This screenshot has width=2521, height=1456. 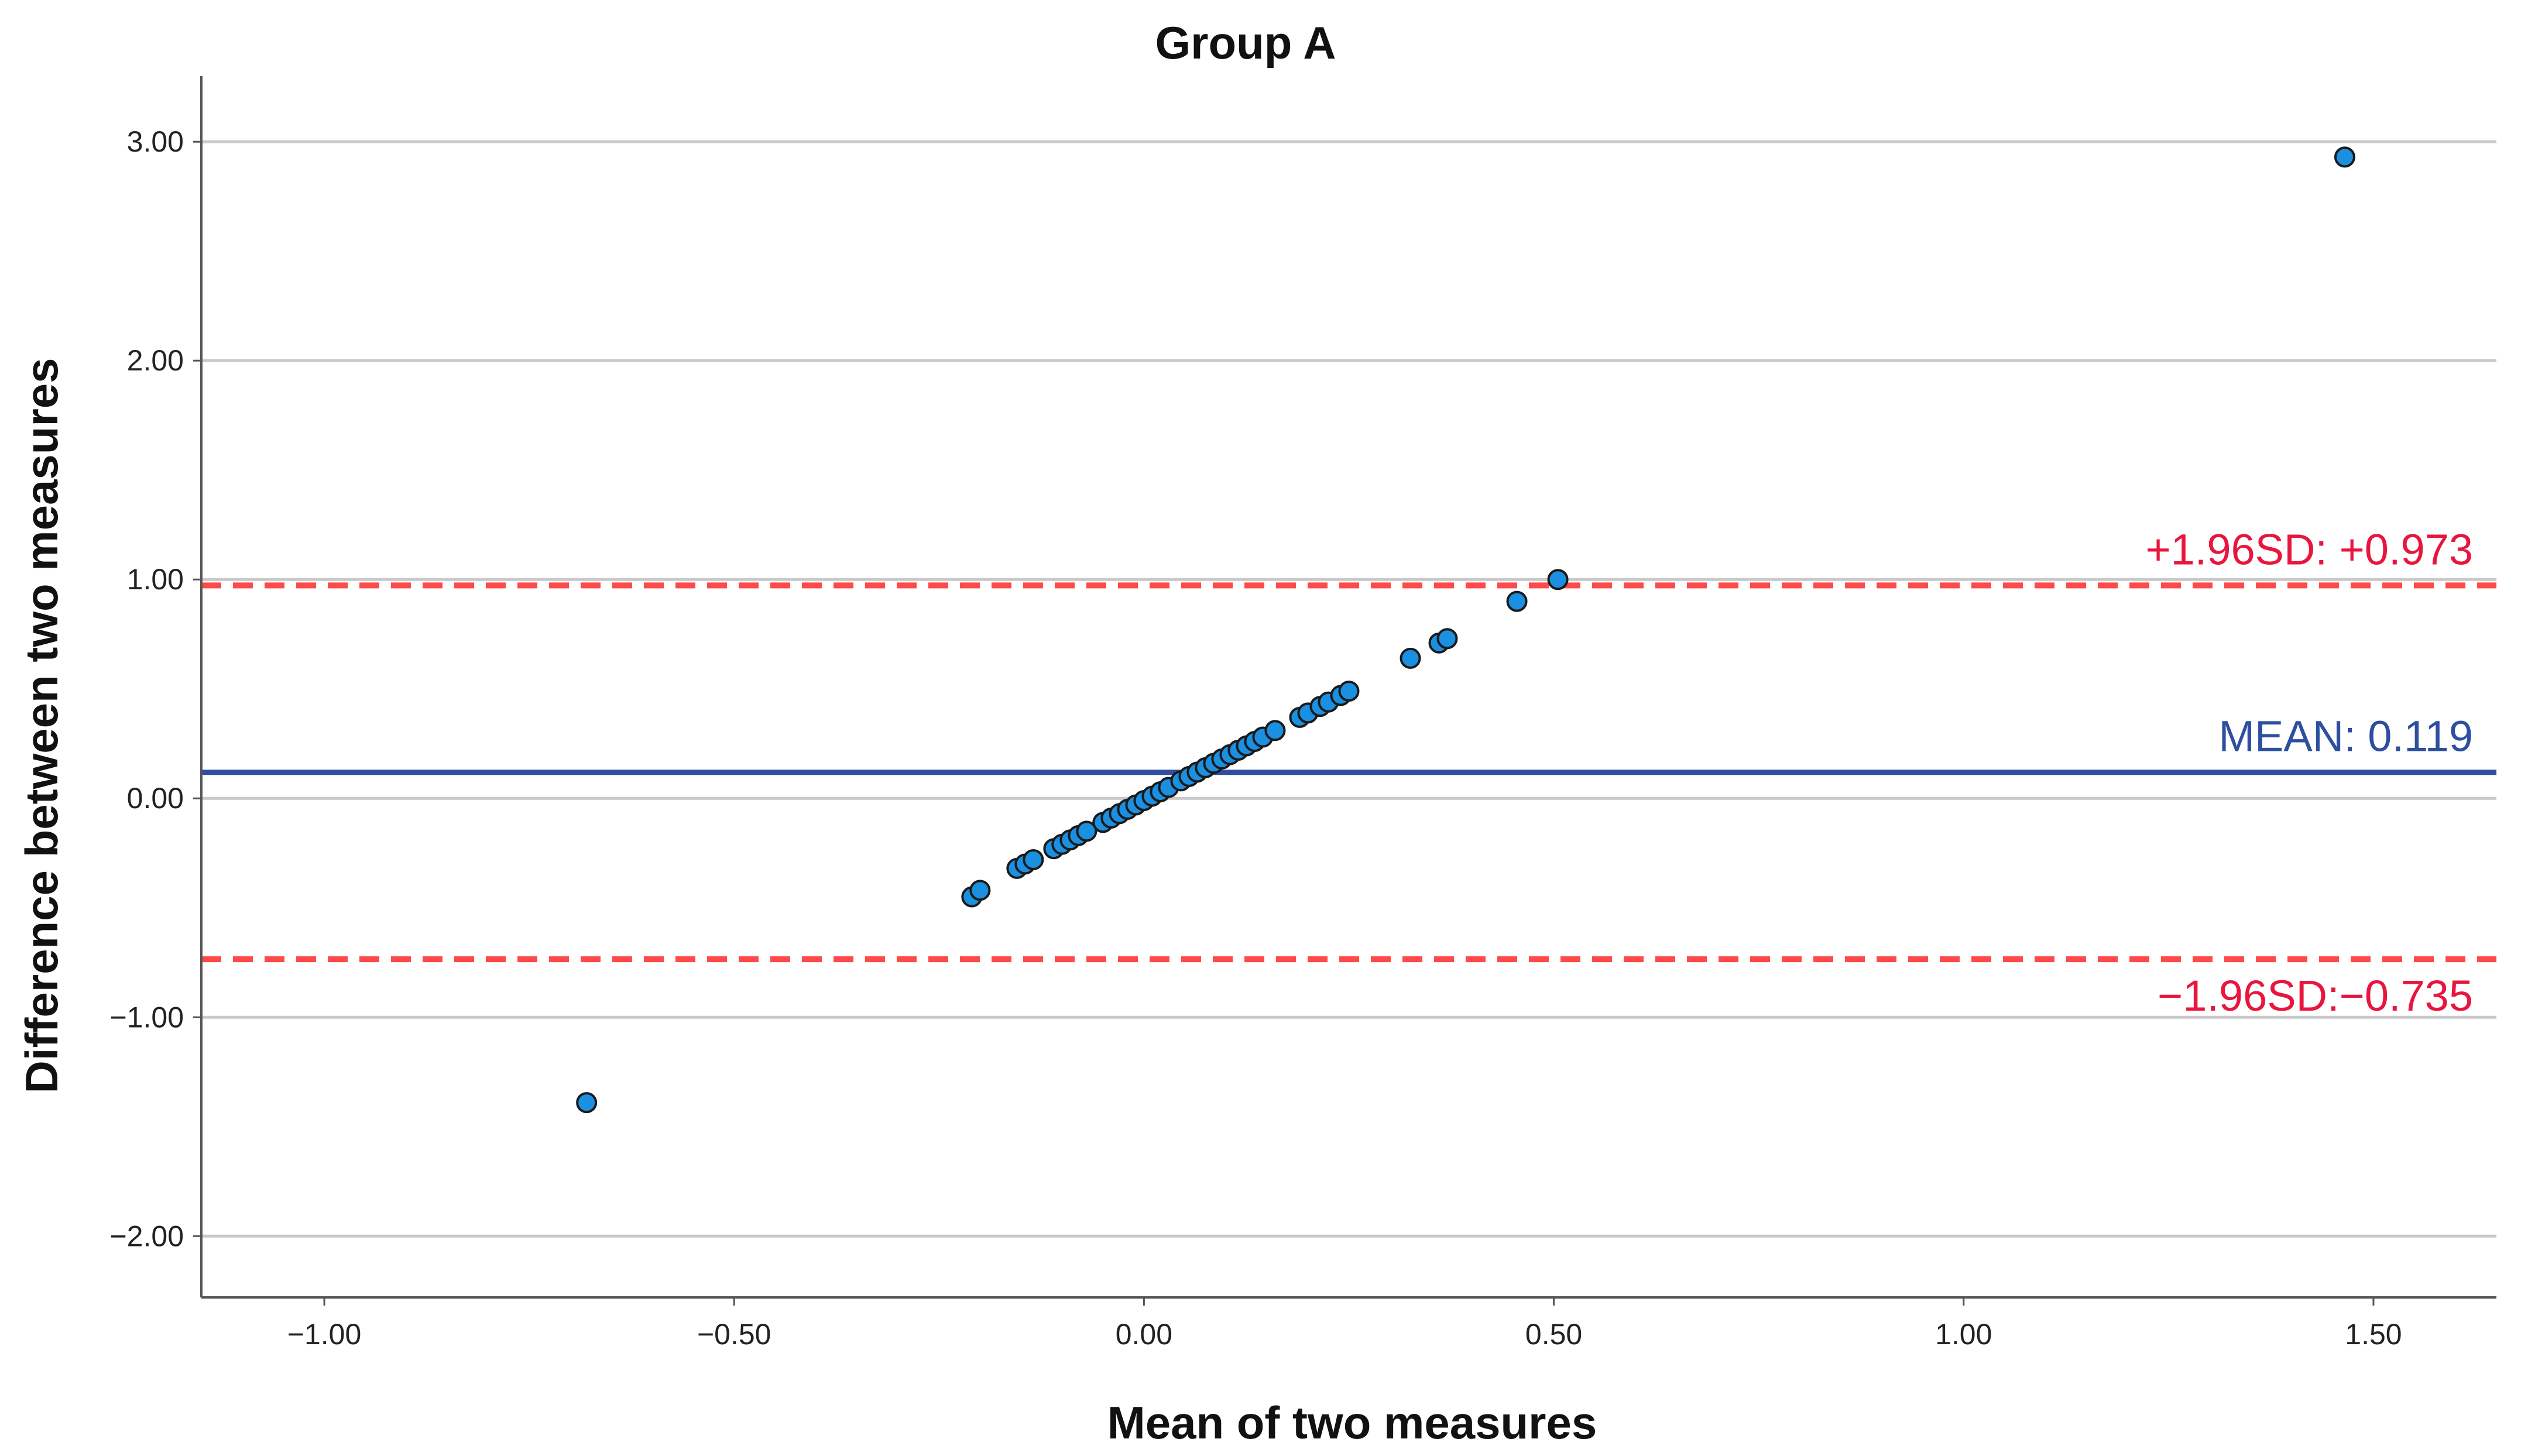 I want to click on x-tick-label: 1.50, so click(x=2373, y=1334).